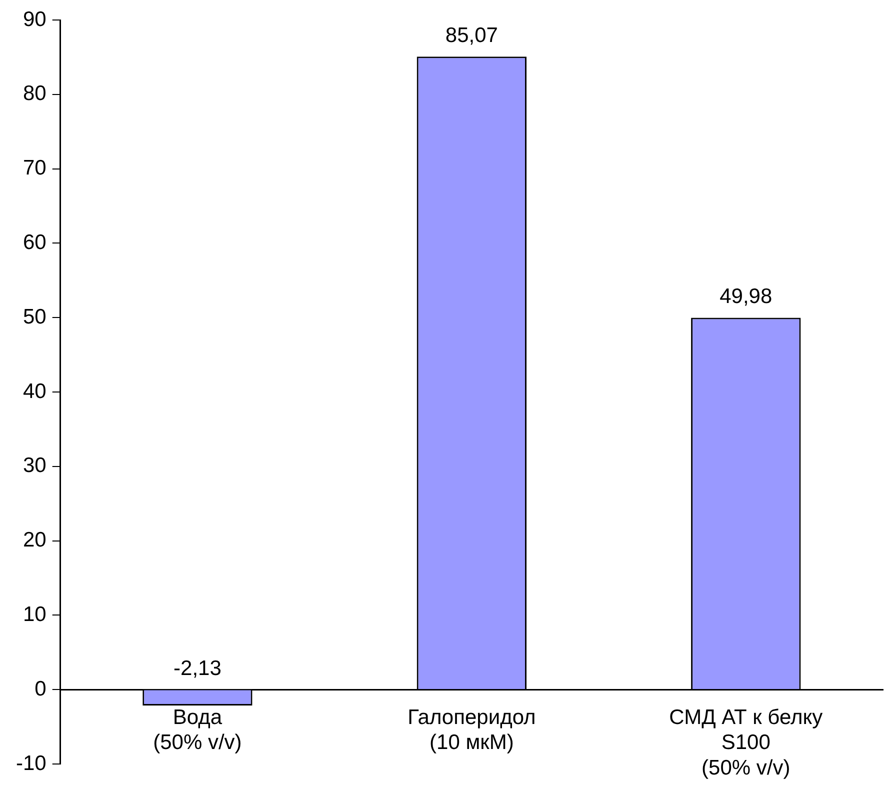  Describe the element at coordinates (40, 688) in the screenshot. I see `y-tick-label: 0` at that location.